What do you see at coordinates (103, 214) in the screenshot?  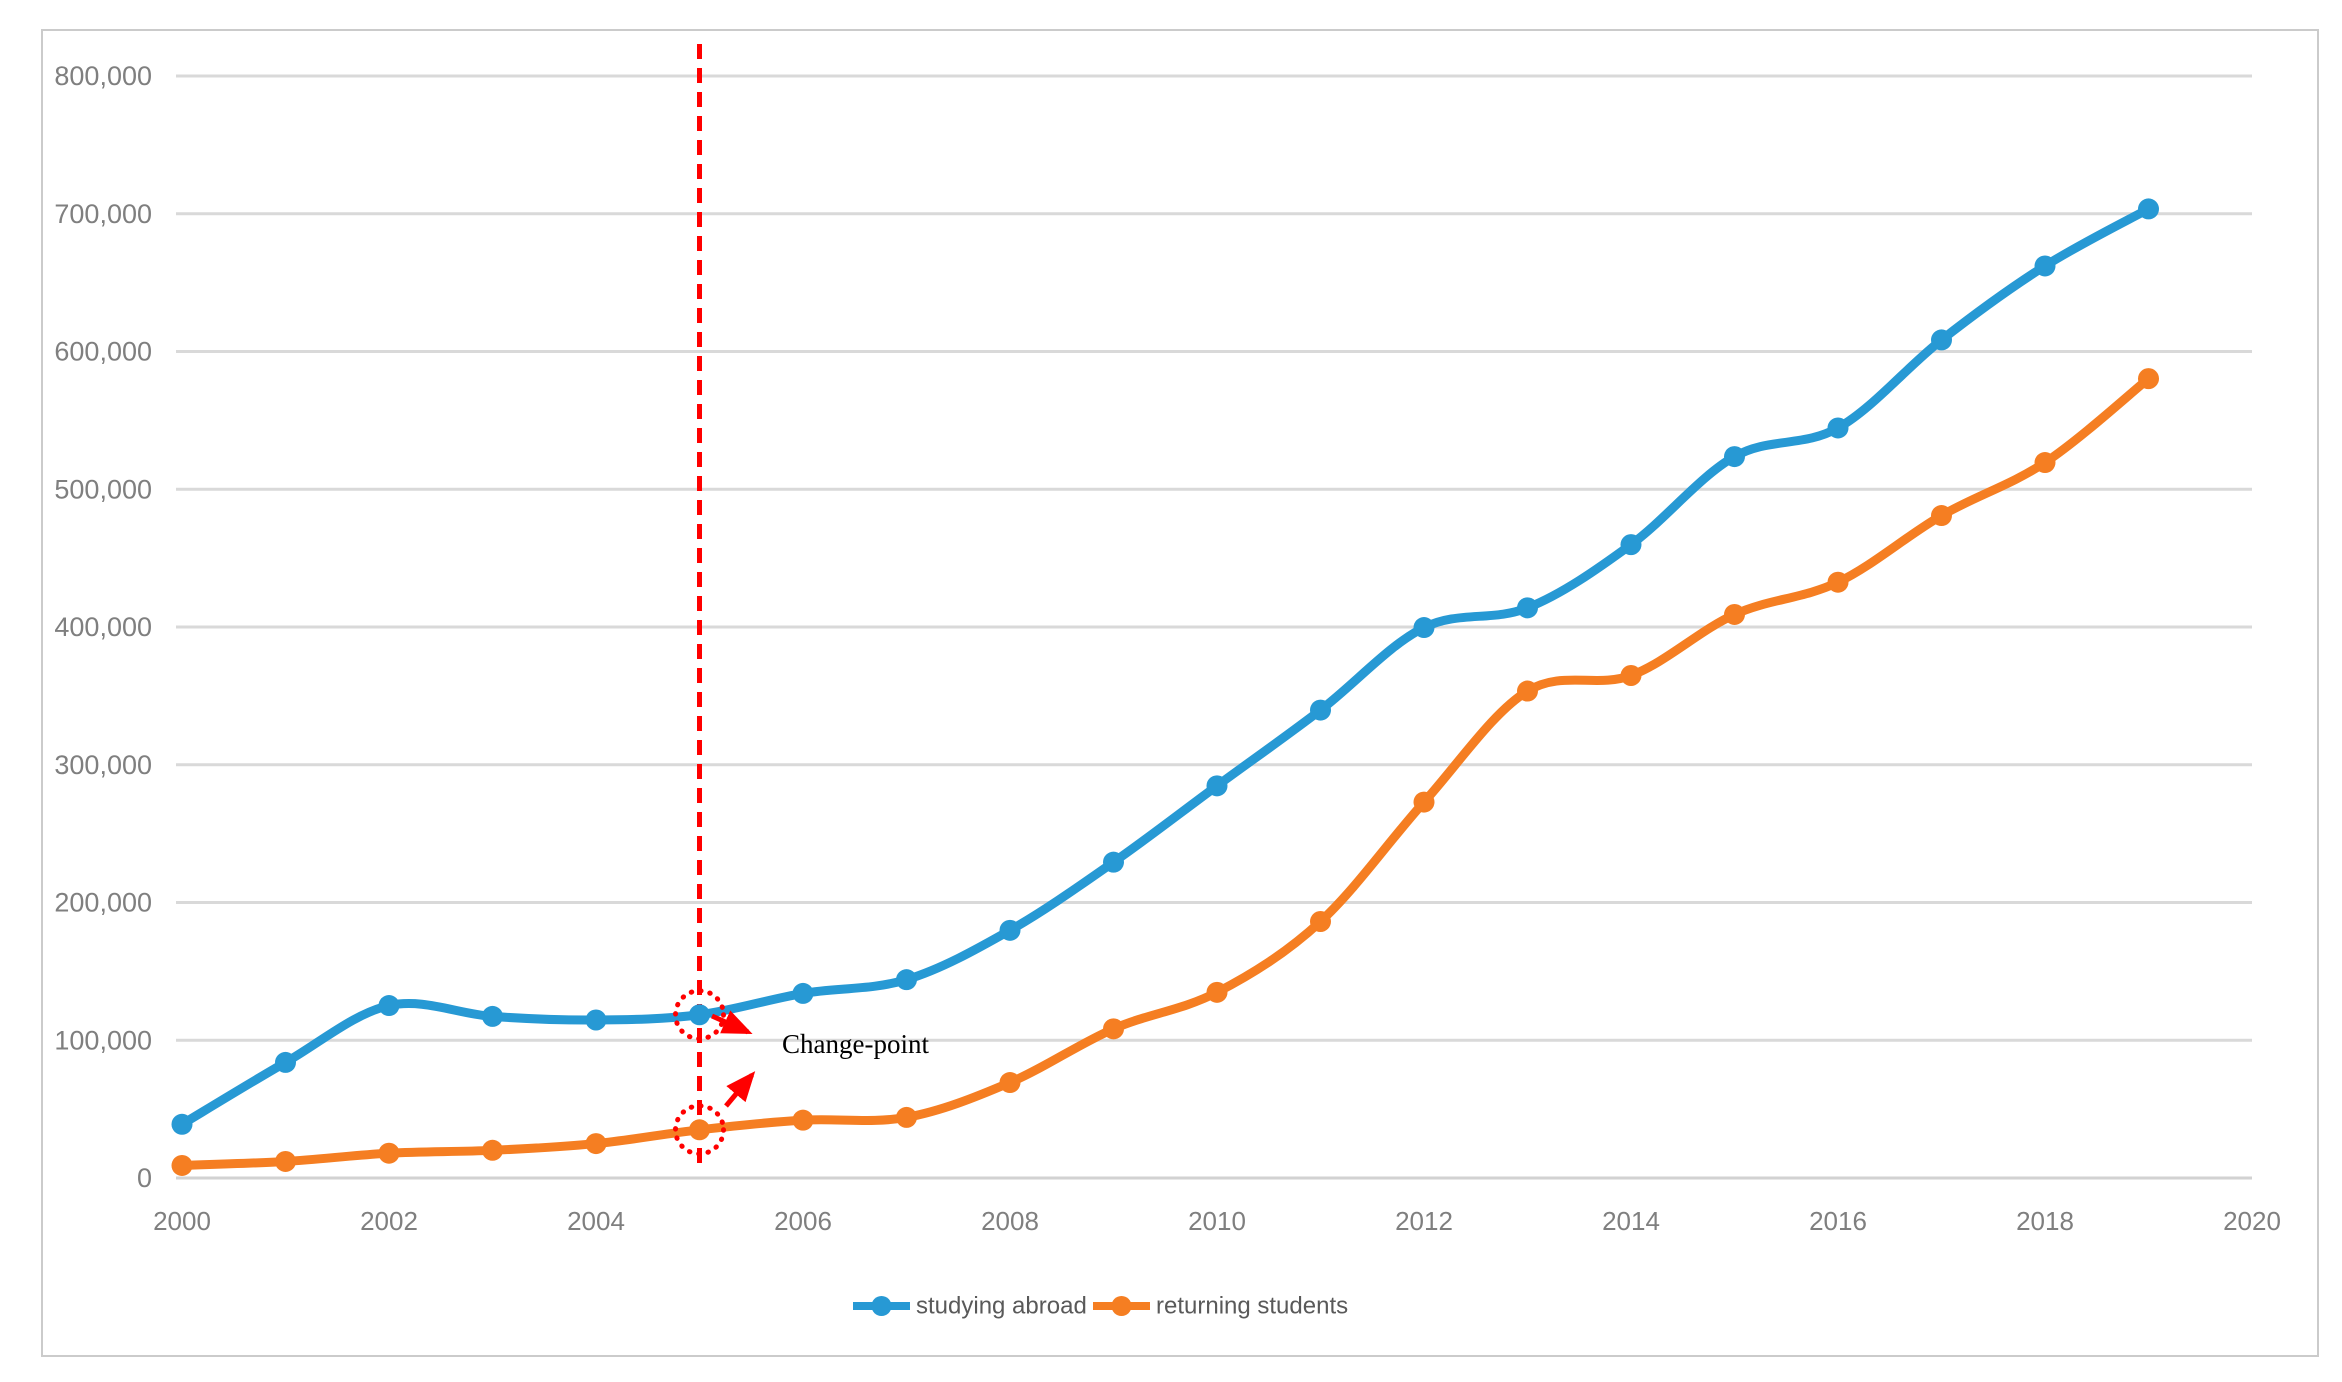 I see `y-tick-label: 700,000` at bounding box center [103, 214].